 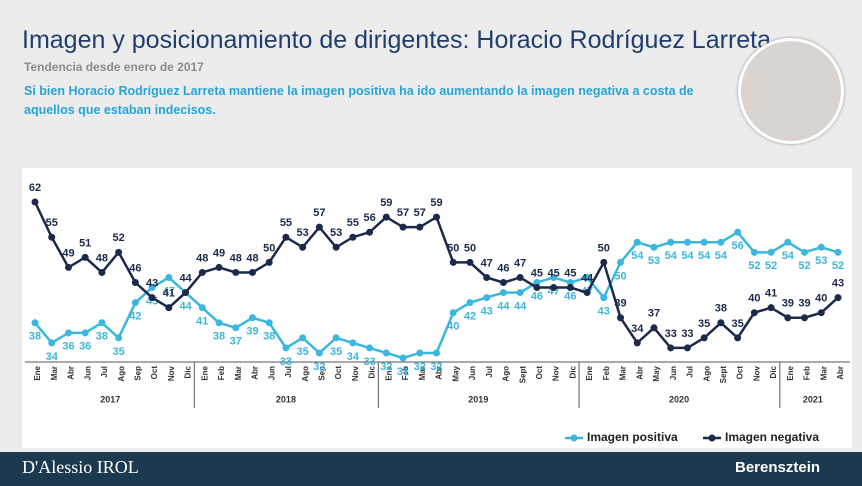 I want to click on data-label: 55, so click(x=52, y=223).